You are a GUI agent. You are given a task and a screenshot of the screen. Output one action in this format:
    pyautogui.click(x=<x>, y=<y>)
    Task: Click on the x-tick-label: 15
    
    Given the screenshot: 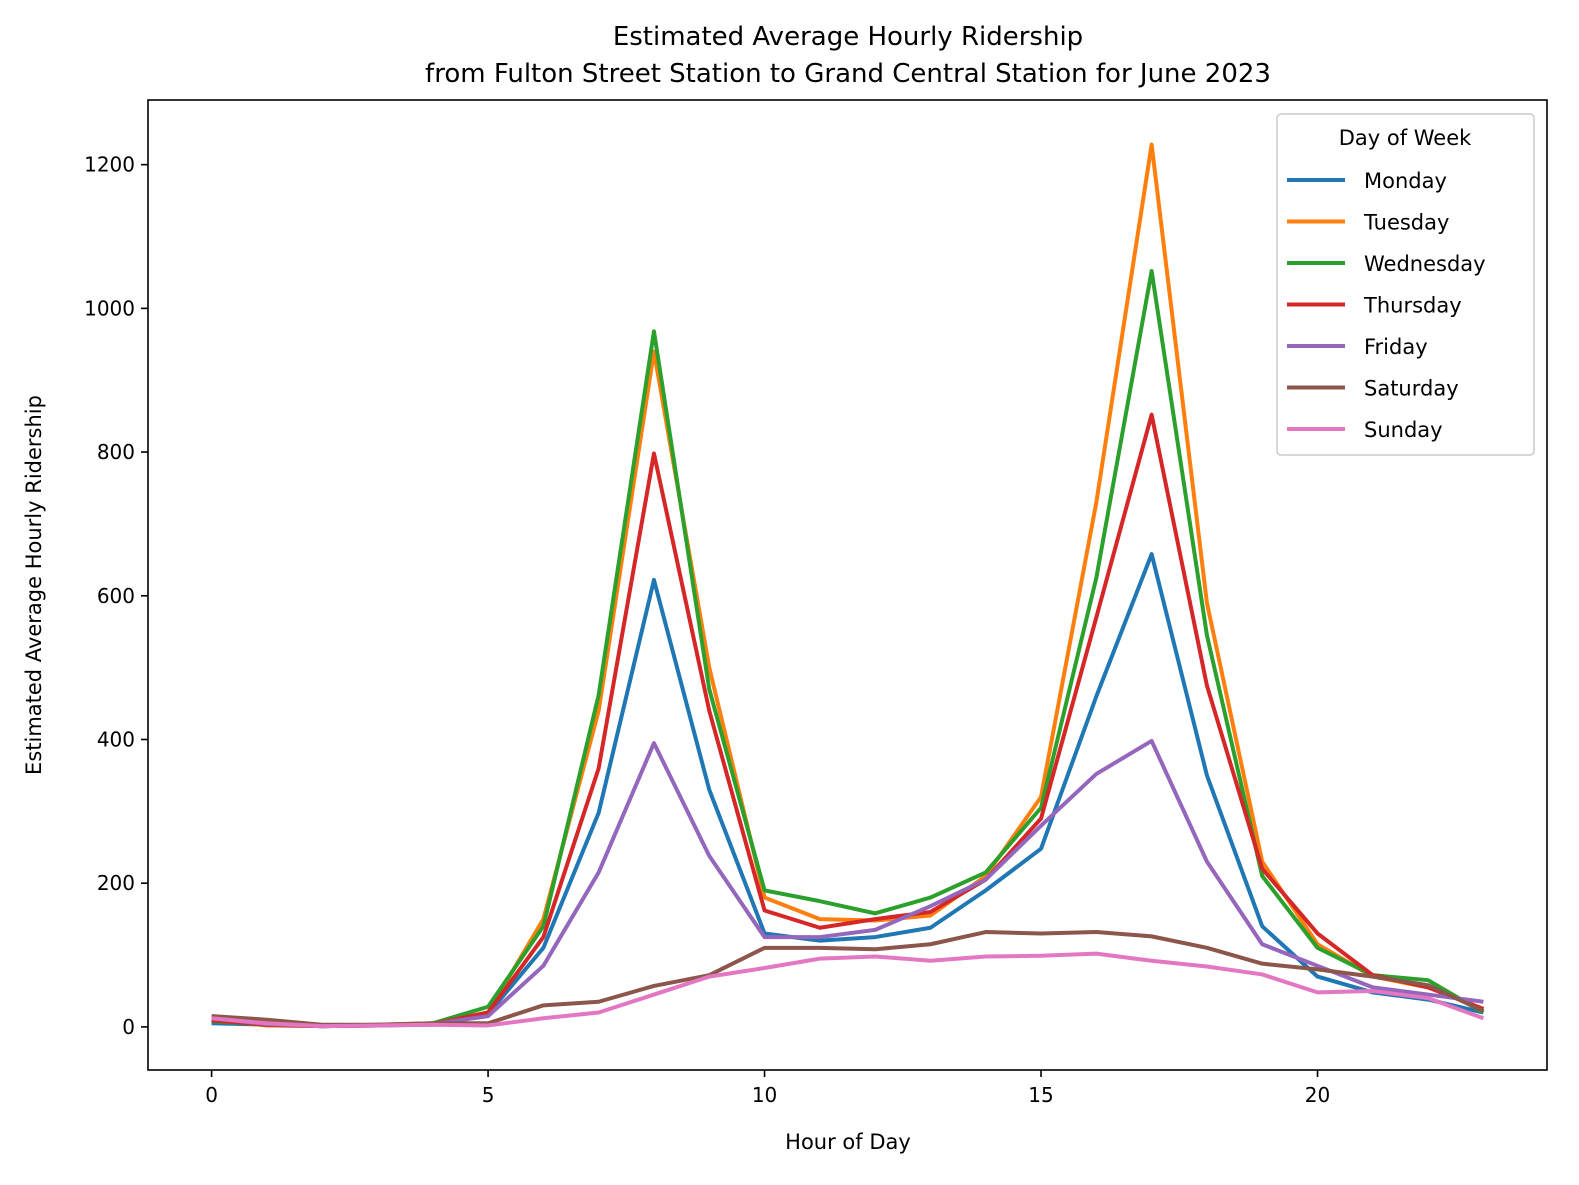 What is the action you would take?
    pyautogui.click(x=1040, y=1095)
    